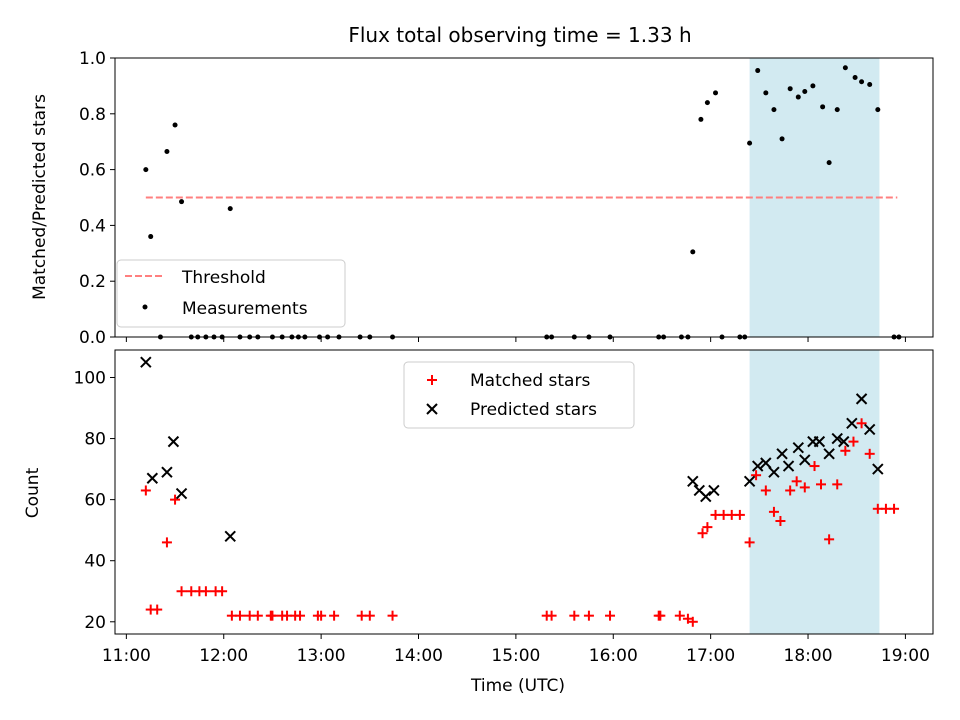  Describe the element at coordinates (321, 656) in the screenshot. I see `bottom-x-tick-label: 13:00` at that location.